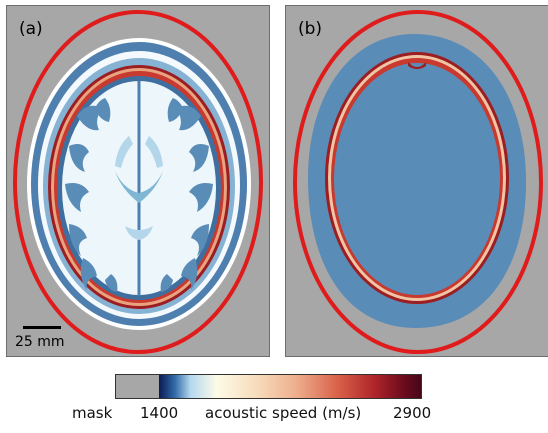 The image size is (548, 433). I want to click on colorbar, so click(268, 386).